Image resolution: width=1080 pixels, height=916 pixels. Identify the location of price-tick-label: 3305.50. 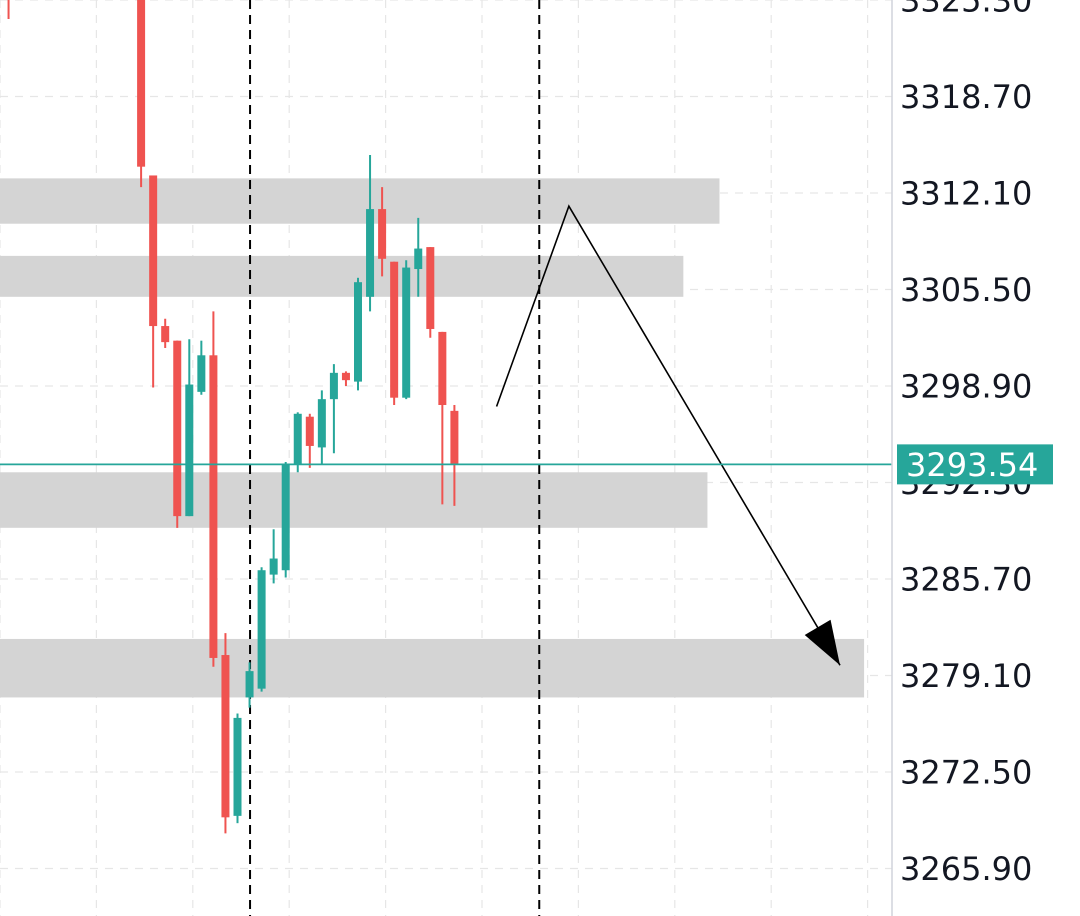
(966, 290).